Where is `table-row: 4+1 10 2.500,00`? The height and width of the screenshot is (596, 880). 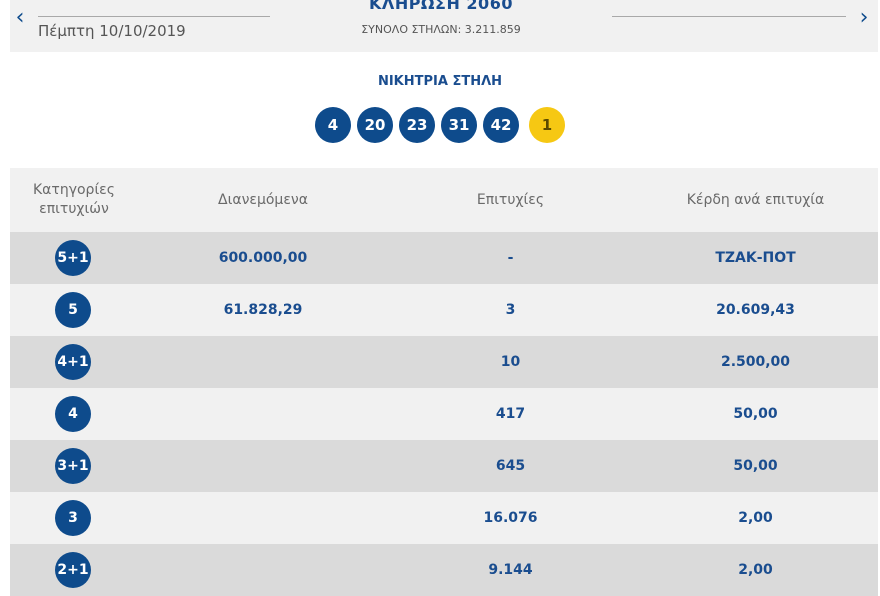 table-row: 4+1 10 2.500,00 is located at coordinates (444, 362).